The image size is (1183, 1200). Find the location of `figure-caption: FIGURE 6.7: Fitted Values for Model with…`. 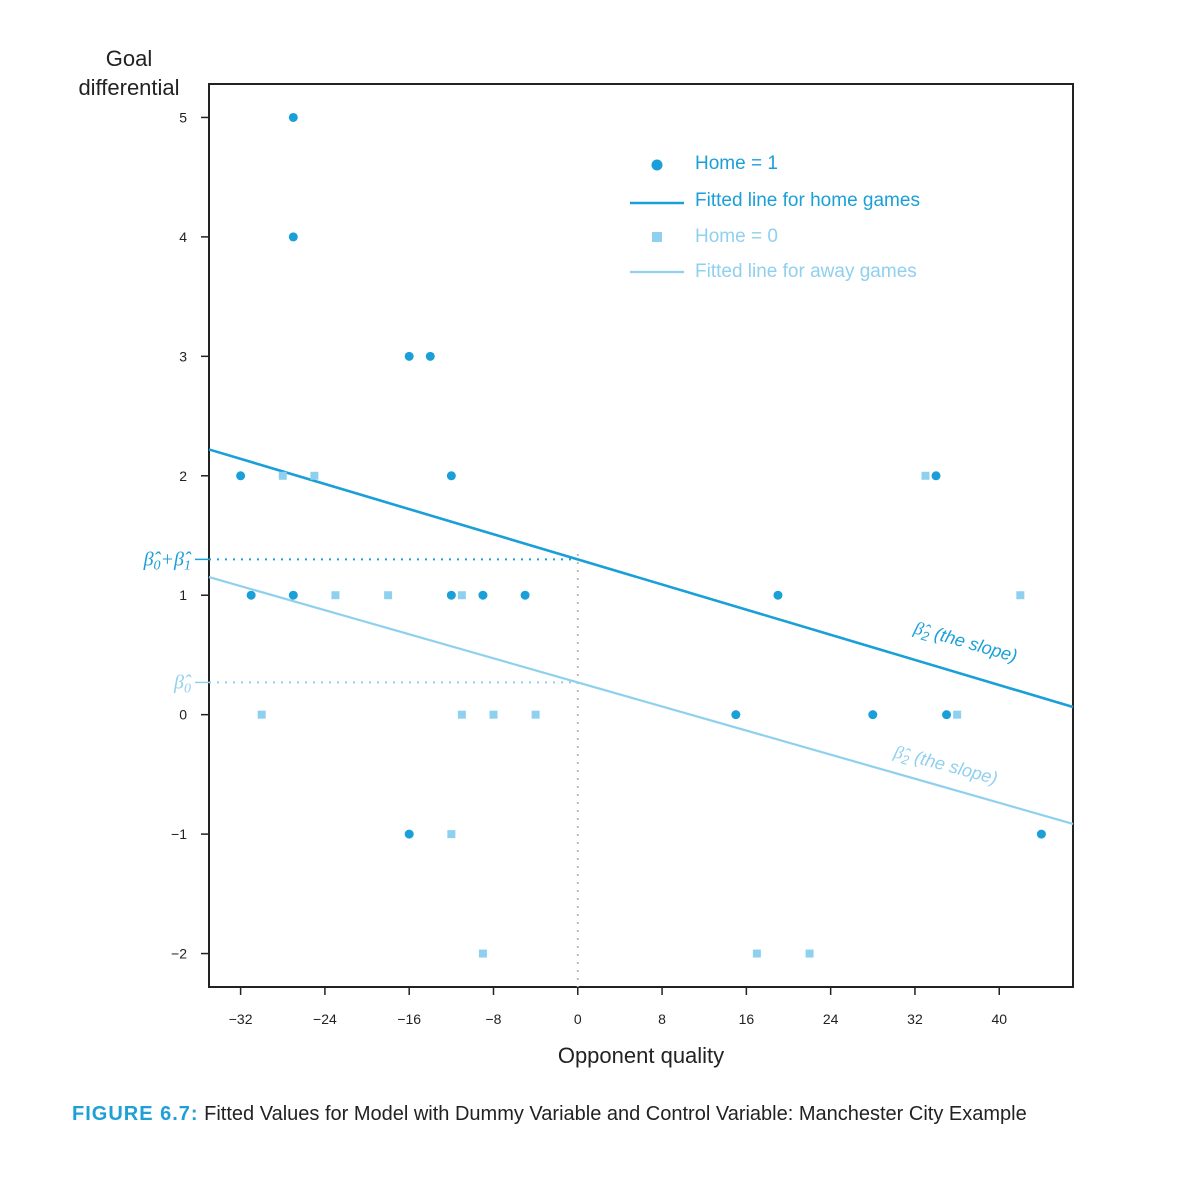

figure-caption: FIGURE 6.7: Fitted Values for Model with… is located at coordinates (592, 1114).